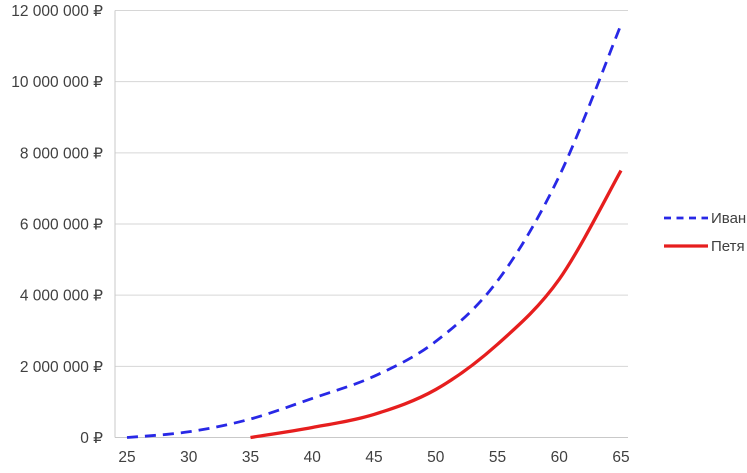 The image size is (747, 473). What do you see at coordinates (436, 457) in the screenshot?
I see `x-axis-tick-label: 50` at bounding box center [436, 457].